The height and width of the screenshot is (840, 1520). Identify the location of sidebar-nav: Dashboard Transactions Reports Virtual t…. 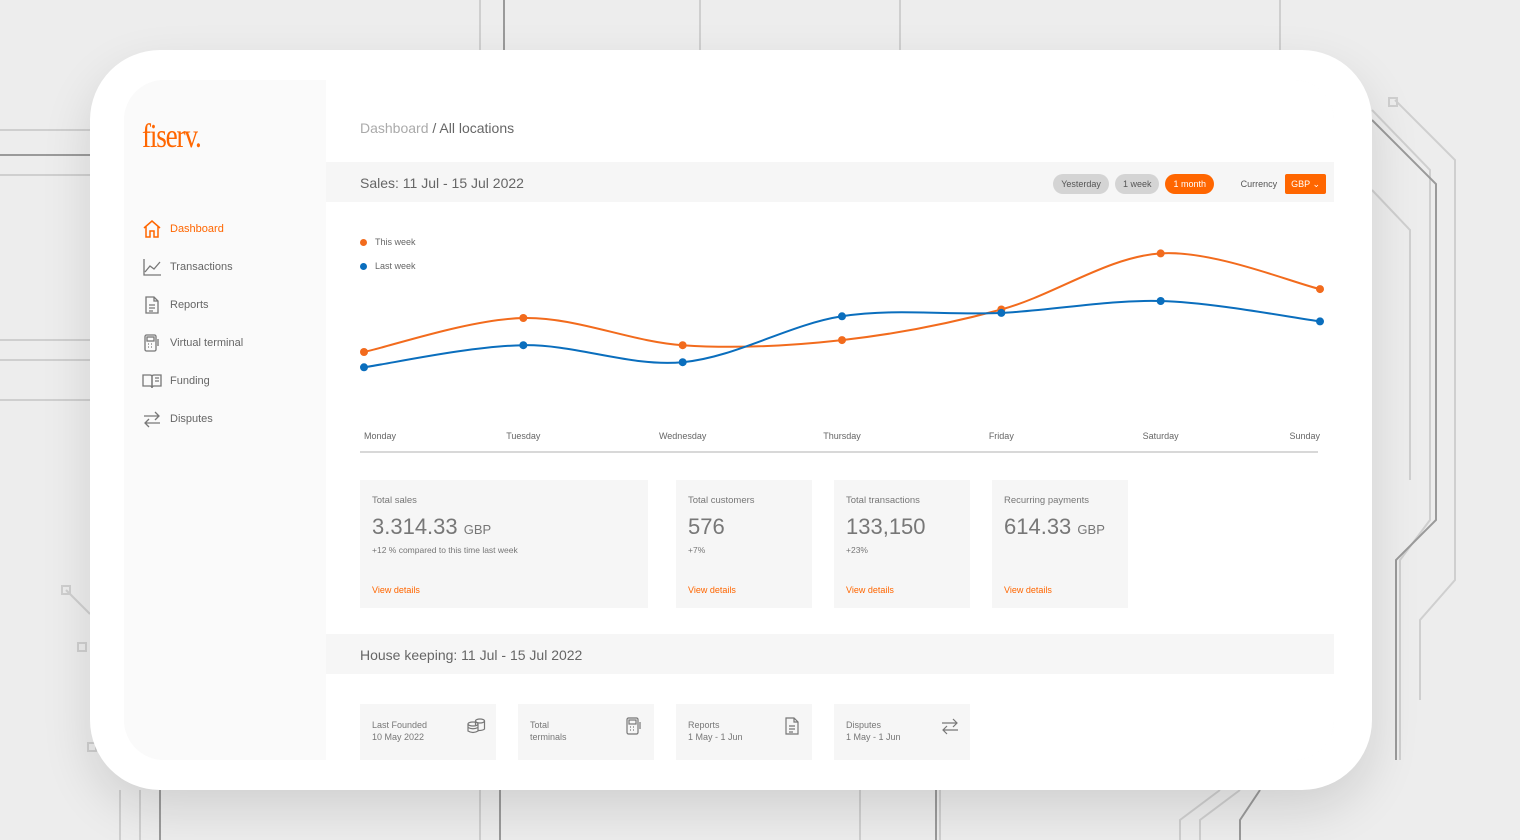
(191, 324).